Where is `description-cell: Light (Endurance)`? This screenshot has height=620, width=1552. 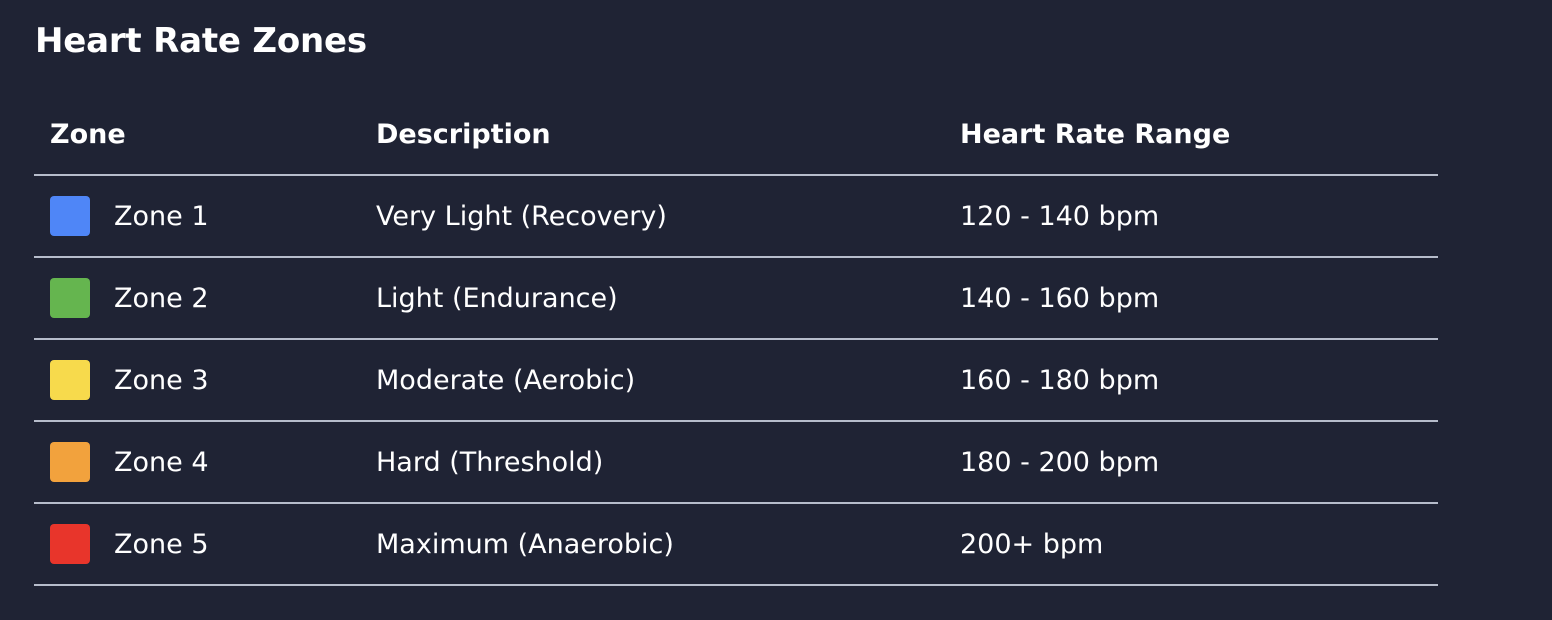
description-cell: Light (Endurance) is located at coordinates (668, 298).